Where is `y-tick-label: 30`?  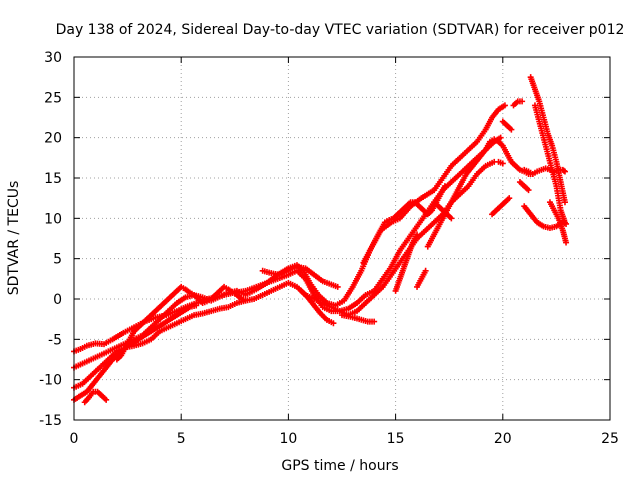
y-tick-label: 30 is located at coordinates (53, 58).